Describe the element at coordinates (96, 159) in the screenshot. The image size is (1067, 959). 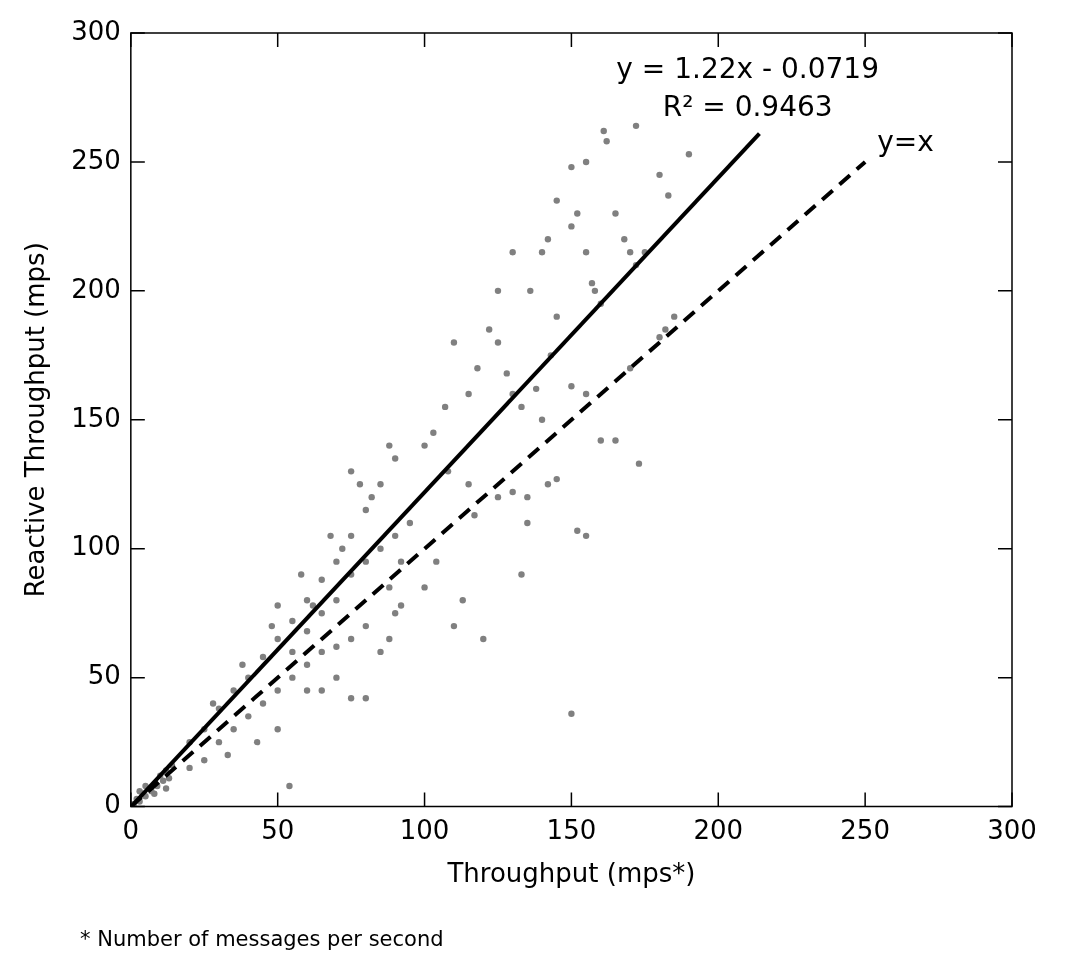
I see `y-tick-label: 250` at that location.